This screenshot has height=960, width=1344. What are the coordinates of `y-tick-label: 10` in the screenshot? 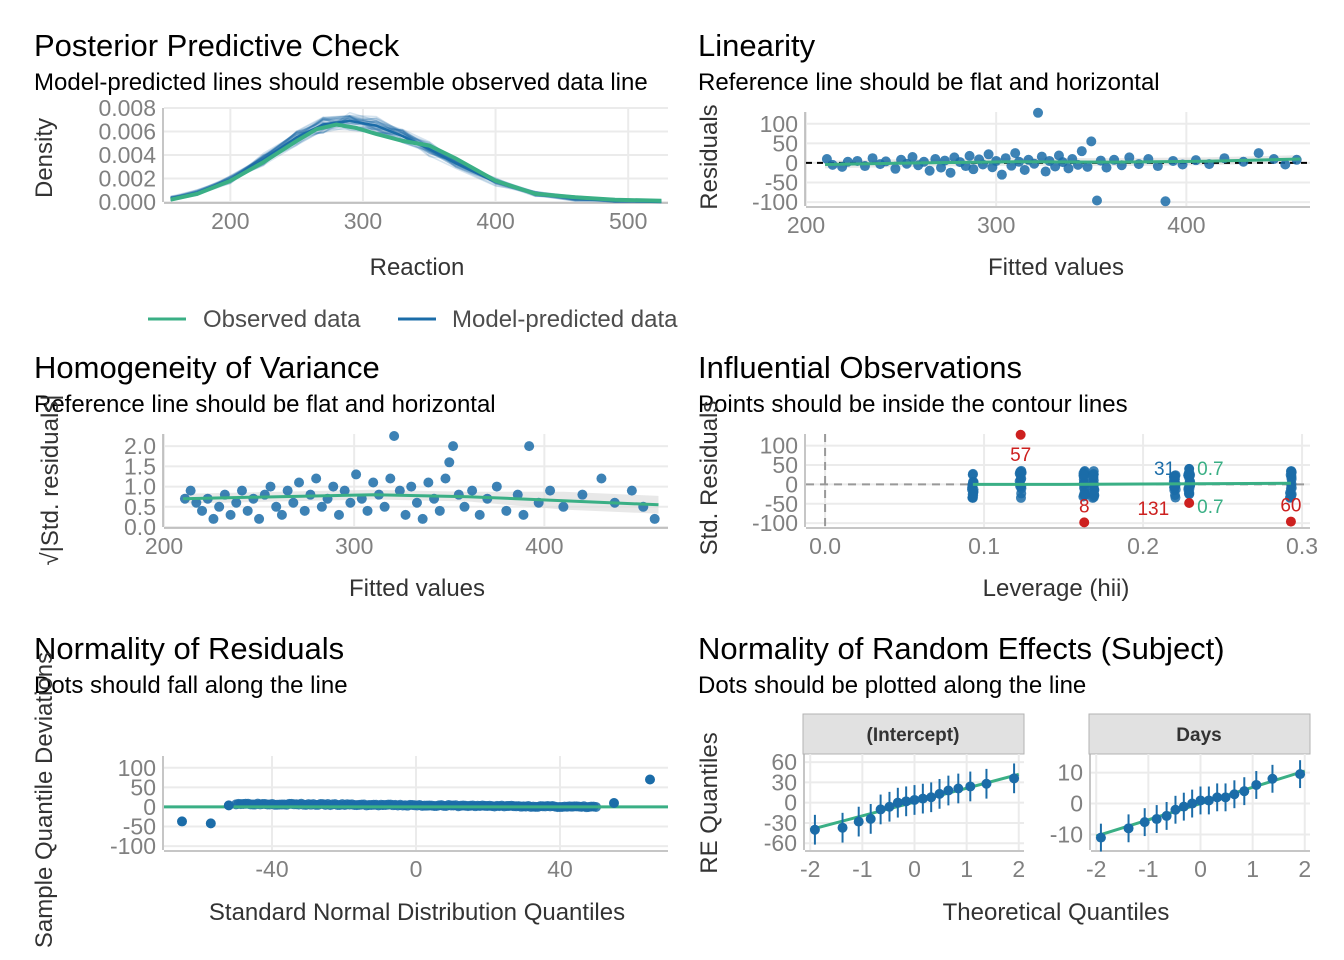 It's located at (1070, 773).